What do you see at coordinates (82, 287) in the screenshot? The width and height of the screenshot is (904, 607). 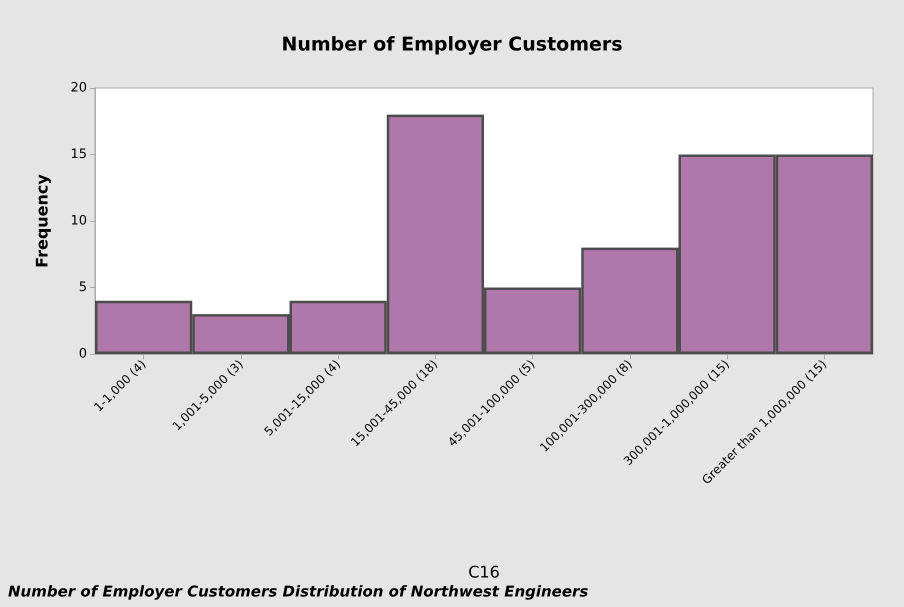 I see `y-tick-label: 5` at bounding box center [82, 287].